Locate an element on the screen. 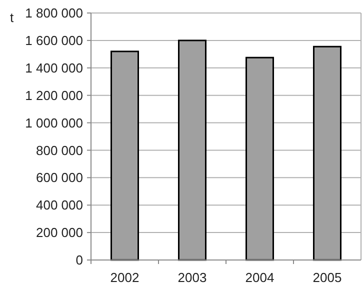 The height and width of the screenshot is (295, 362). x-tick-label: 2003 is located at coordinates (192, 277).